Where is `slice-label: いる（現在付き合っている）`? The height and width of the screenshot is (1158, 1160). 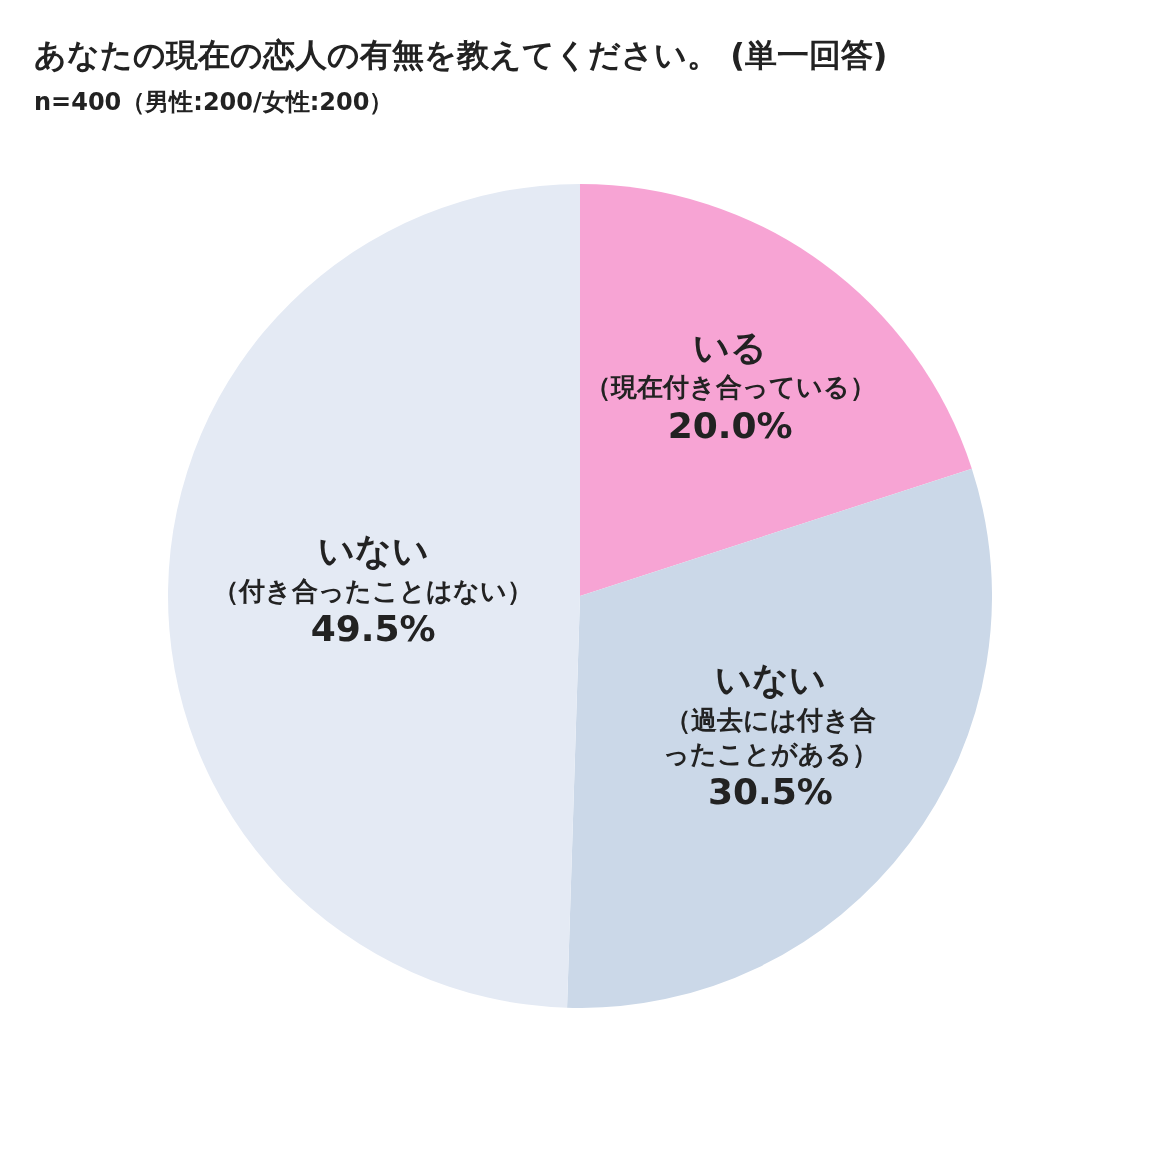
slice-label: いる（現在付き合っている） is located at coordinates (730, 364).